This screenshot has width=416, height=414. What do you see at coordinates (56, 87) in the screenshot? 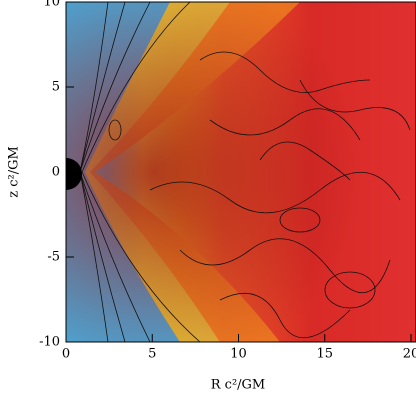
I see `y-tick-label: 5` at bounding box center [56, 87].